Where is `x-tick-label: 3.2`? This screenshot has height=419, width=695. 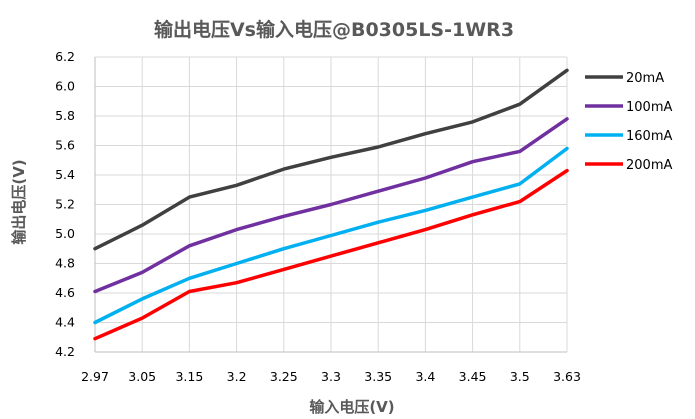 x-tick-label: 3.2 is located at coordinates (237, 376).